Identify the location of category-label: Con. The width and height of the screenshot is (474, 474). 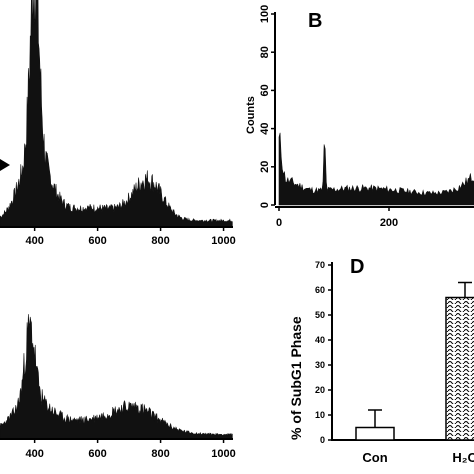
(374, 457).